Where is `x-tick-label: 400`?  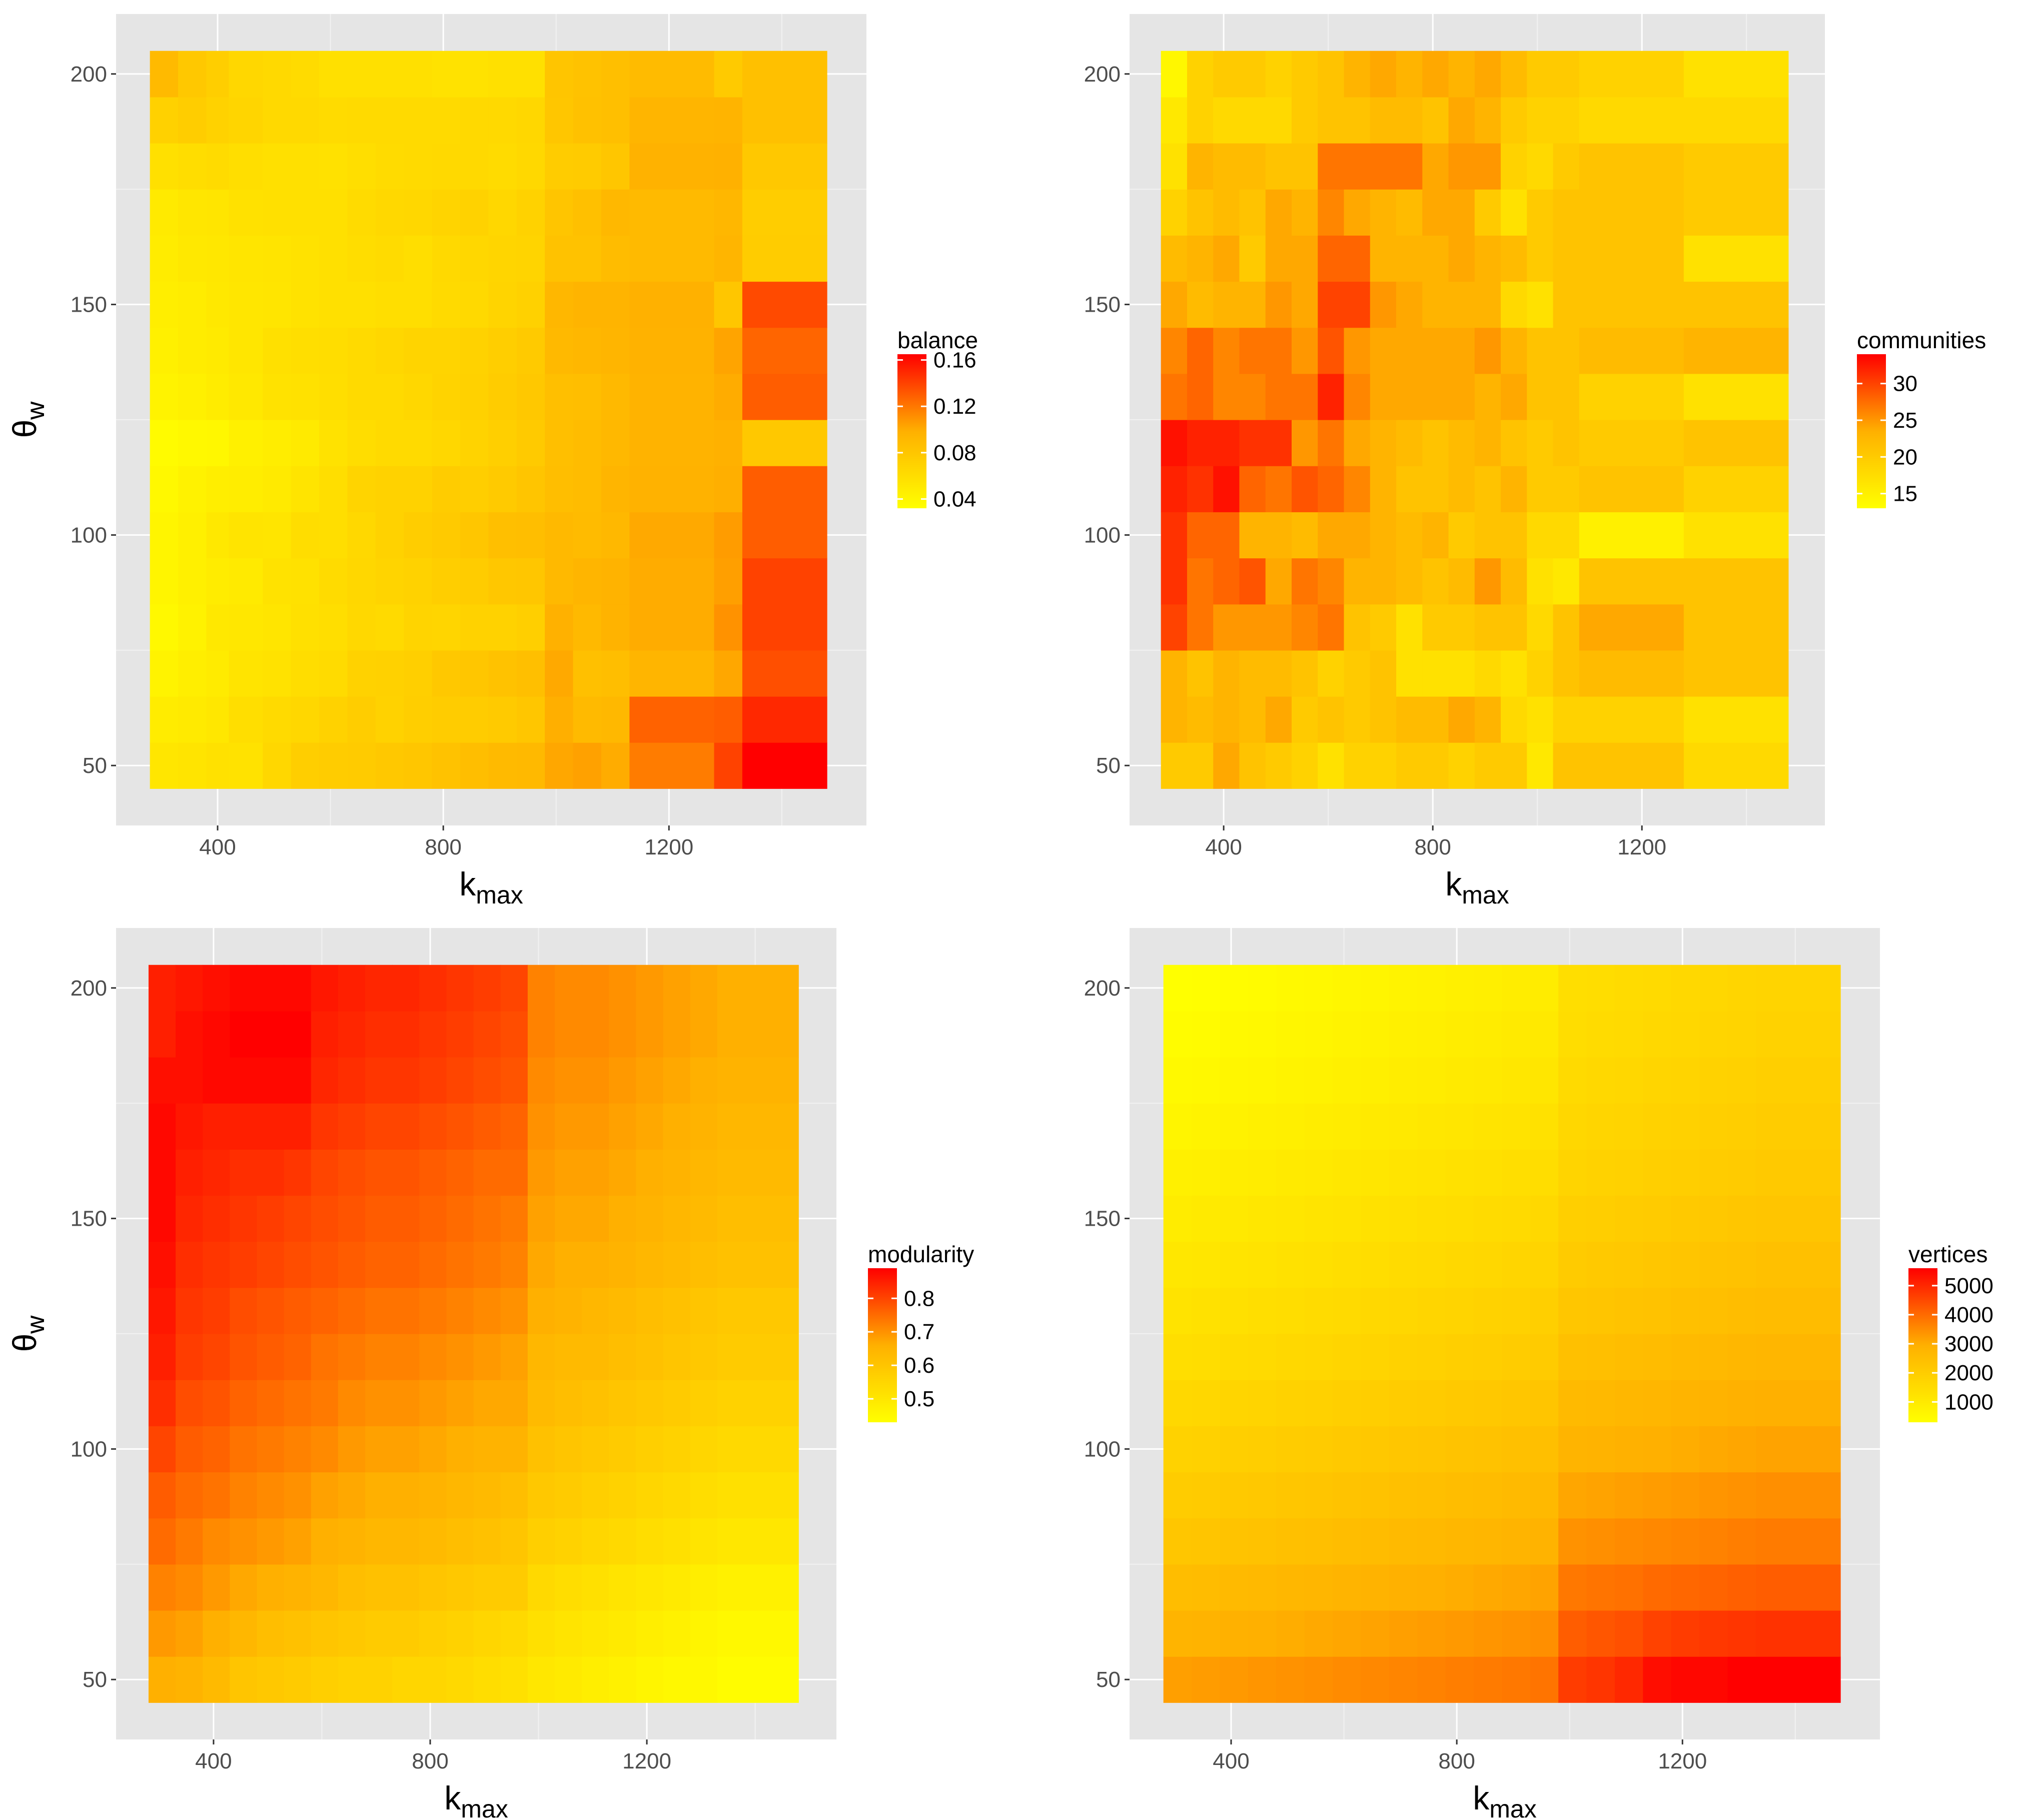 x-tick-label: 400 is located at coordinates (214, 1761).